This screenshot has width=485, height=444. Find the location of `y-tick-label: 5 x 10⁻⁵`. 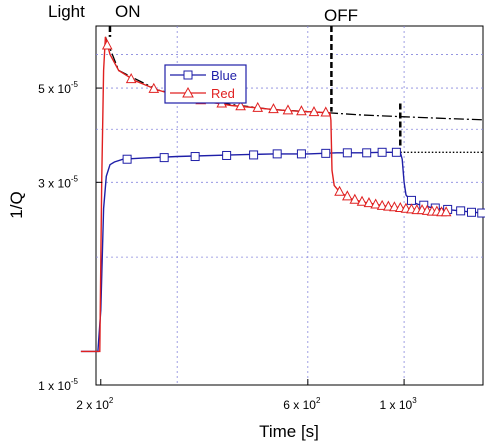

y-tick-label: 5 x 10⁻⁵ is located at coordinates (58, 88).